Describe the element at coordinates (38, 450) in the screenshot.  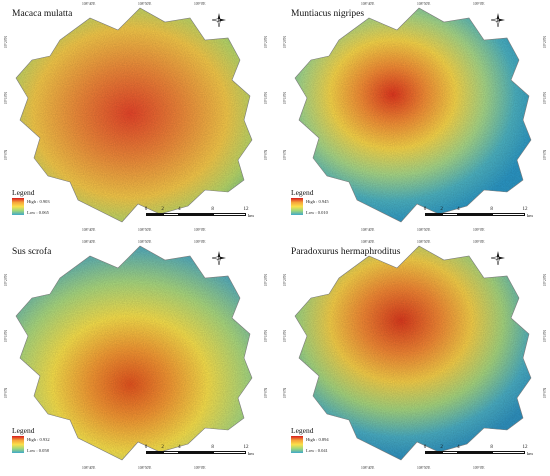
I see `legend-low-label: Low : 0.058` at that location.